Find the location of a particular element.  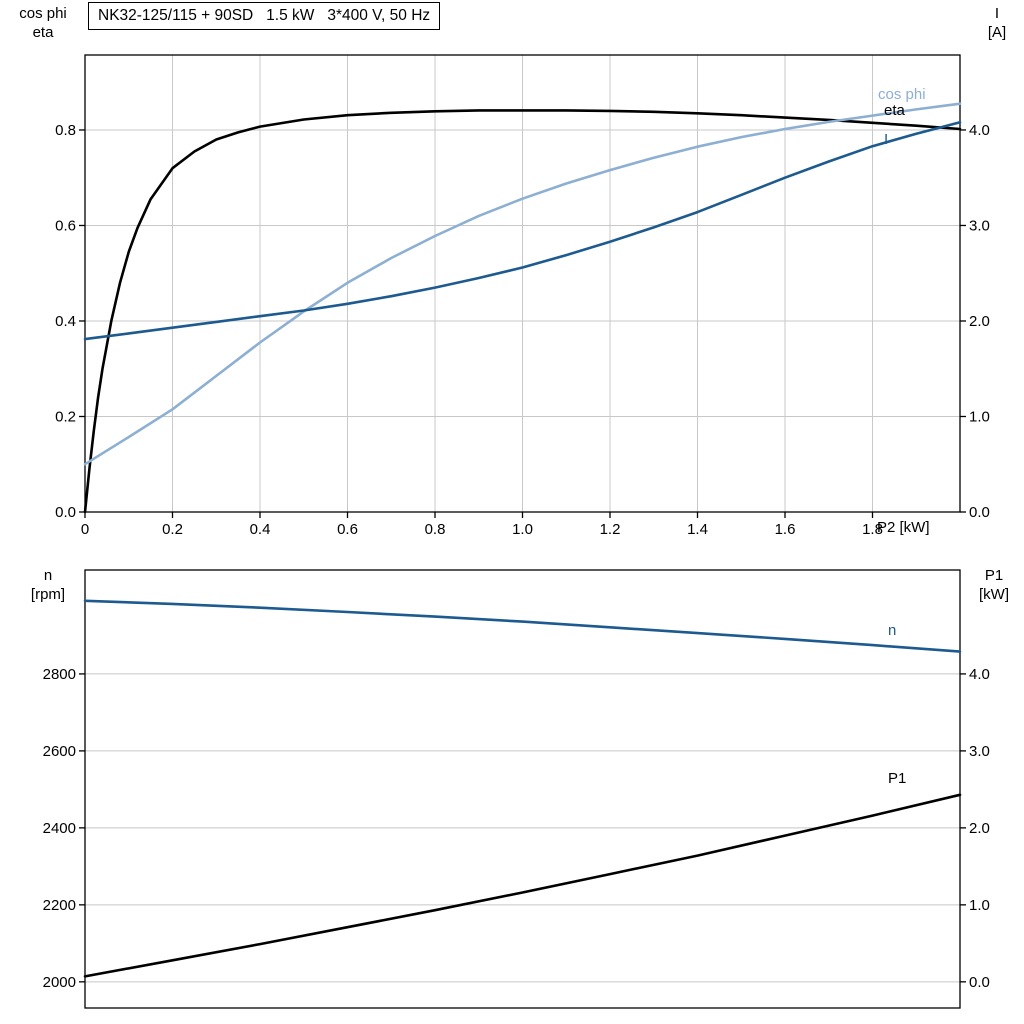

x-axis-title: P2 [kW] is located at coordinates (903, 527).